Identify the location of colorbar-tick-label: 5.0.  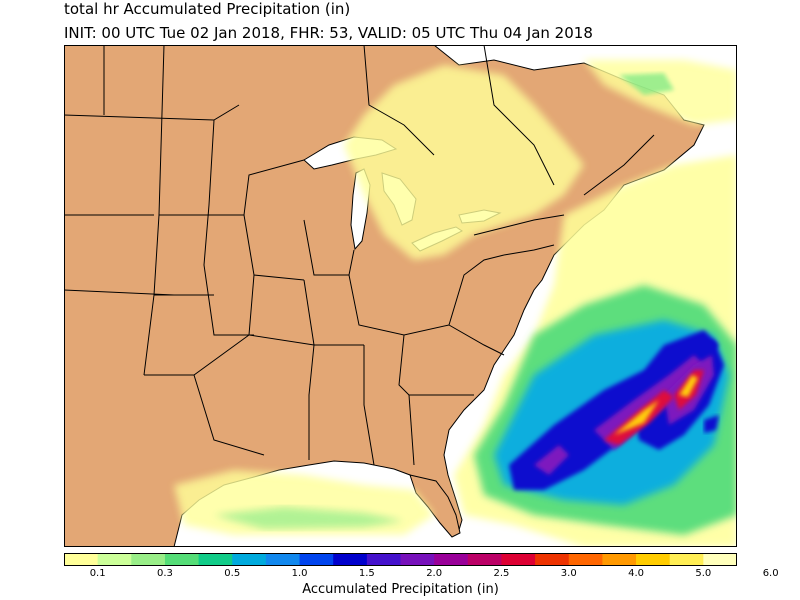
(703, 573).